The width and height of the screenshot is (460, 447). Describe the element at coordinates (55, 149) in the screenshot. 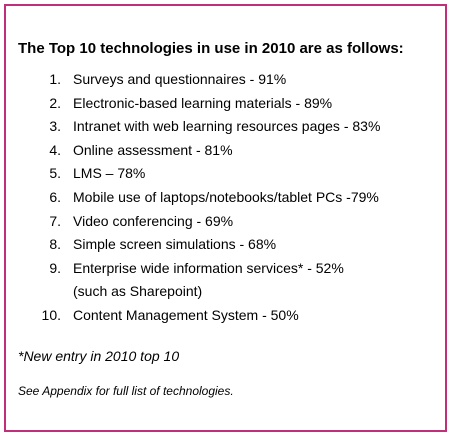

I see `item-number: 4.` at that location.